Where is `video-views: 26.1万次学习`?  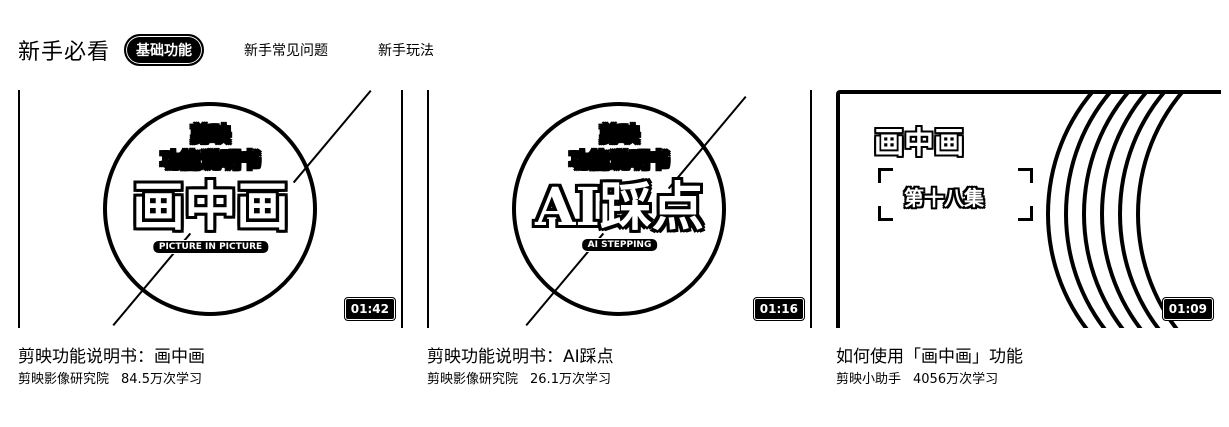 video-views: 26.1万次学习 is located at coordinates (570, 379).